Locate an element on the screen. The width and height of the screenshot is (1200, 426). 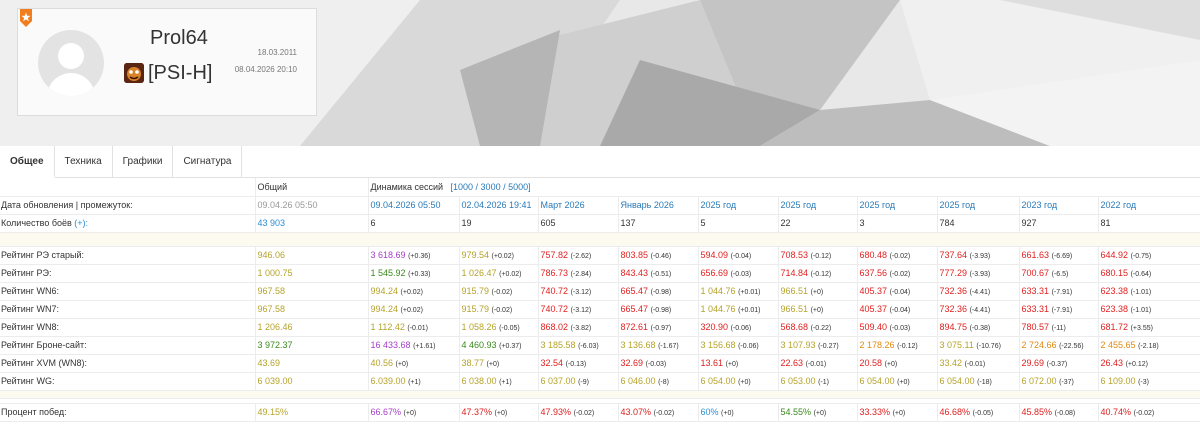
session-value-cell: 6 054.00 (+0) is located at coordinates (897, 381).